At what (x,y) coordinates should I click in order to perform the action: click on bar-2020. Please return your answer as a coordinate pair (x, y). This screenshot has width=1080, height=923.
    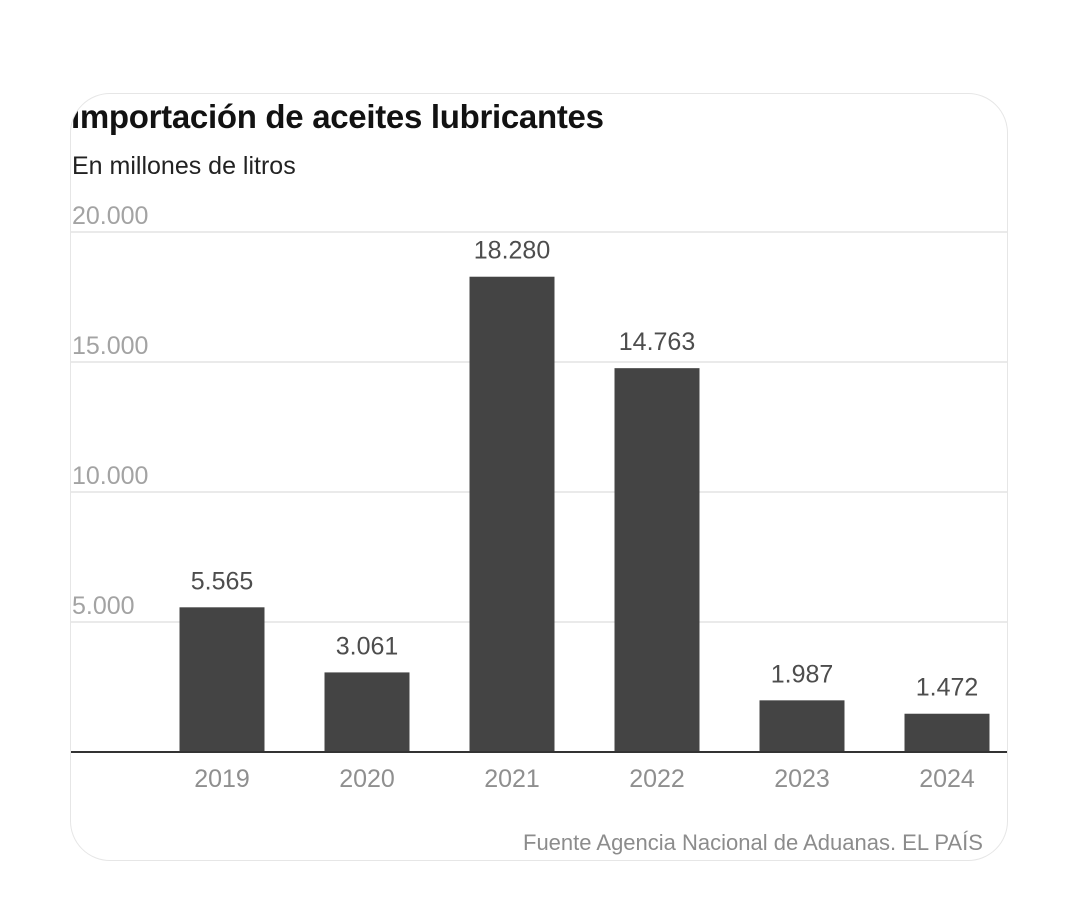
    Looking at the image, I should click on (367, 712).